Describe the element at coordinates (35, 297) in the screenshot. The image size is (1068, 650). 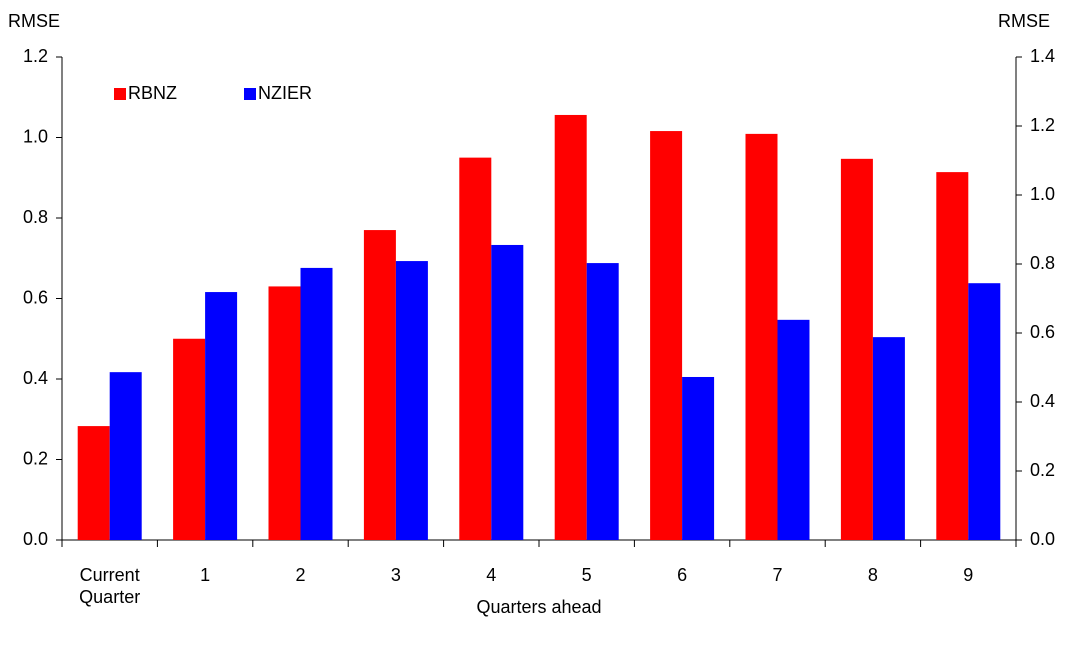
I see `y-tick-label: 0.6` at that location.